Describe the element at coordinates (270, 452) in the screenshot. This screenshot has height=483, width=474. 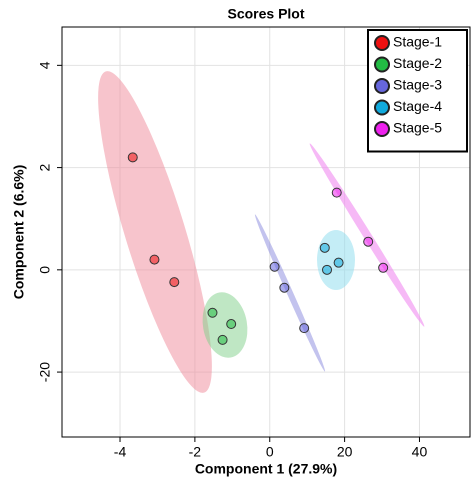
I see `x-tick-label: 0` at that location.